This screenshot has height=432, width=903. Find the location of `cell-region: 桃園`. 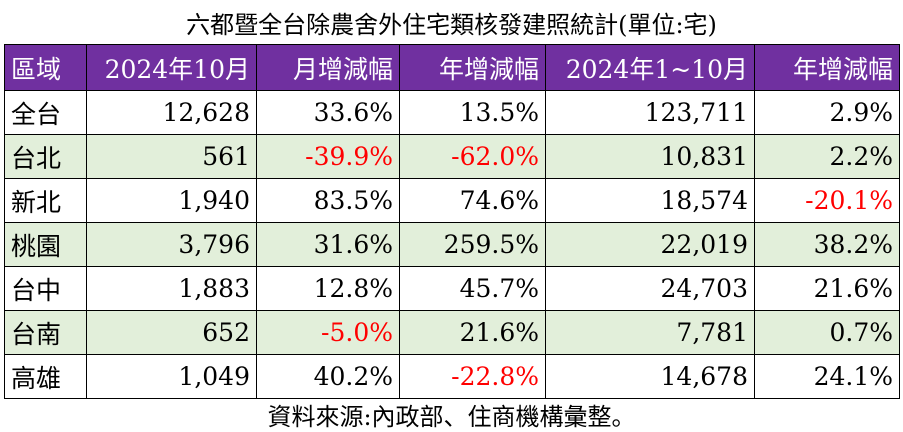

cell-region: 桃園 is located at coordinates (45, 244).